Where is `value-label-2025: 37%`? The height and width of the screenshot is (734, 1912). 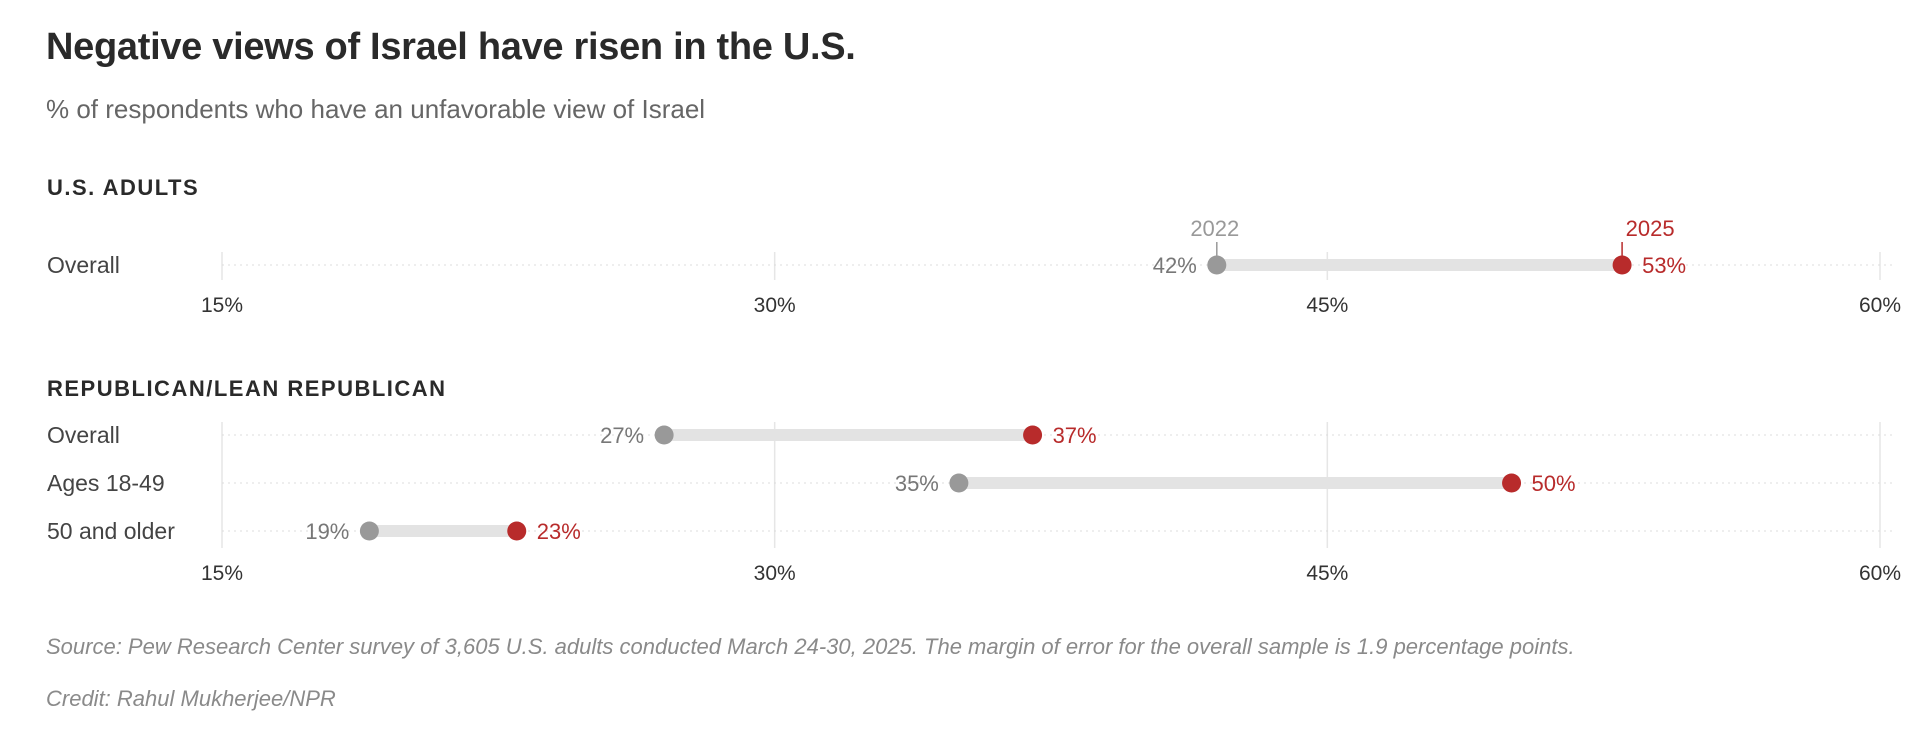 value-label-2025: 37% is located at coordinates (1075, 435).